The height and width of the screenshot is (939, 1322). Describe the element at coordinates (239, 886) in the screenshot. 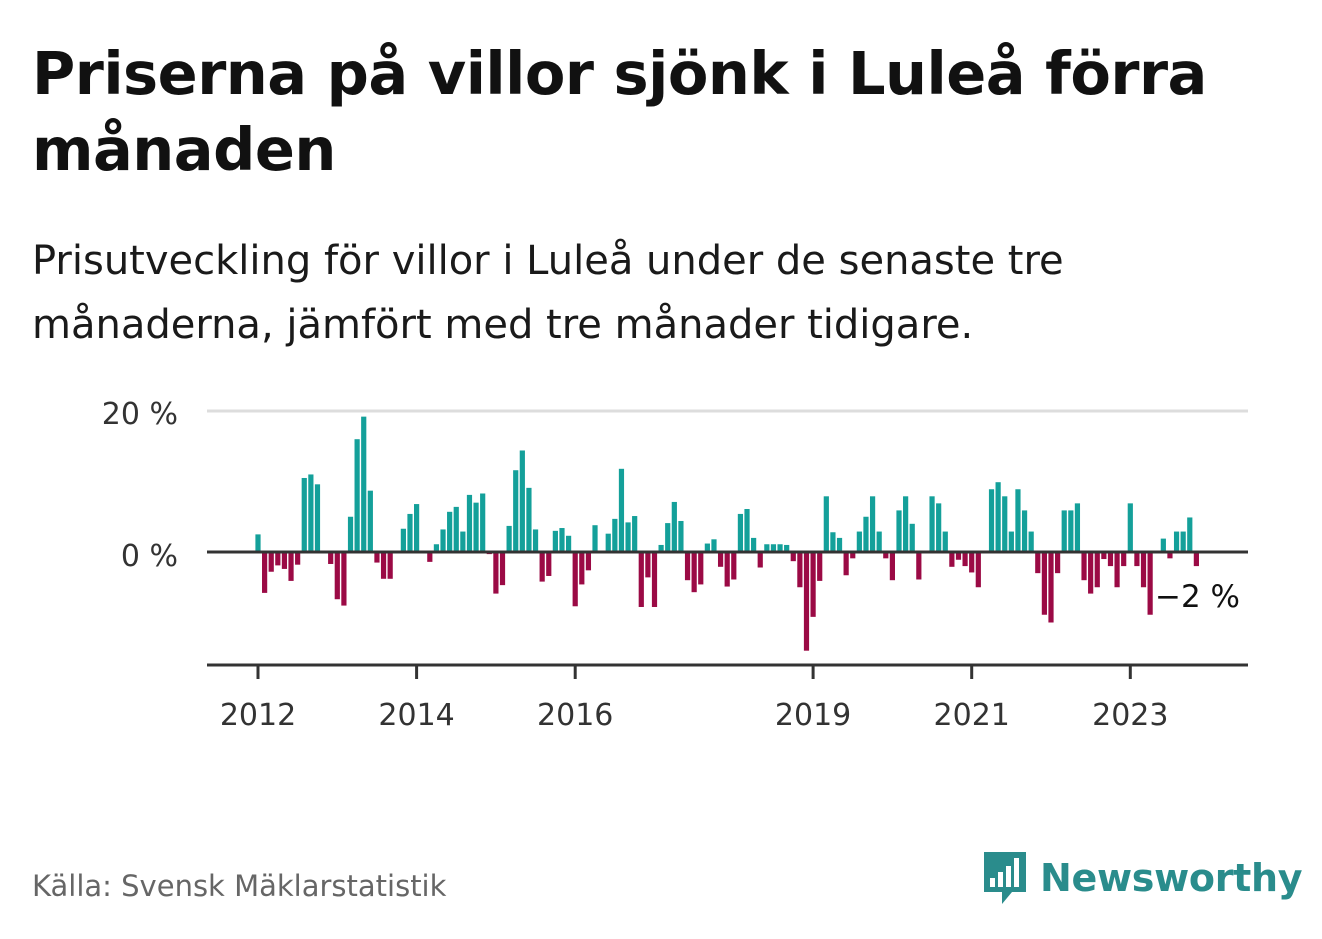

I see `source-note: Källa: Svensk Mäklarstatistik` at that location.